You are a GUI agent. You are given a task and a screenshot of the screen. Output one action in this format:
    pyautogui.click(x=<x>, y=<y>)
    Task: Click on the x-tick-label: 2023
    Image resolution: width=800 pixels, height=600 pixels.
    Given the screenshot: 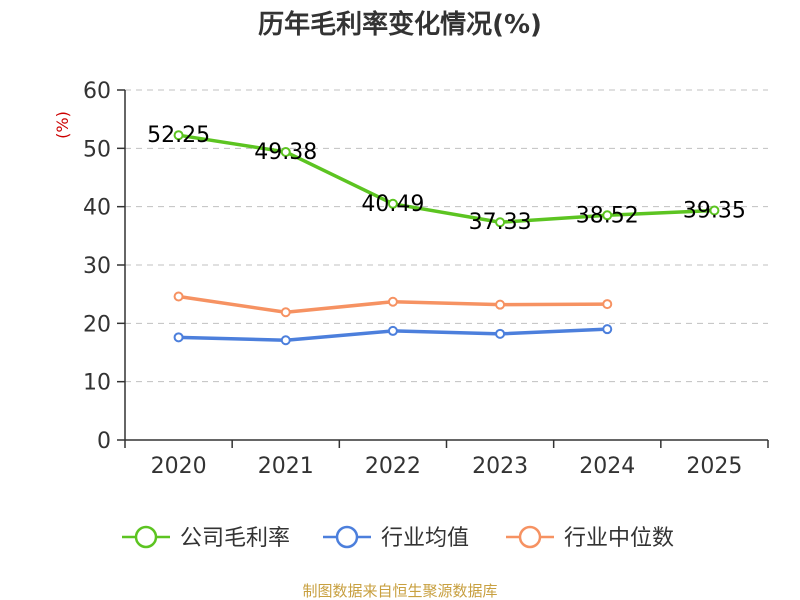 What is the action you would take?
    pyautogui.click(x=500, y=466)
    